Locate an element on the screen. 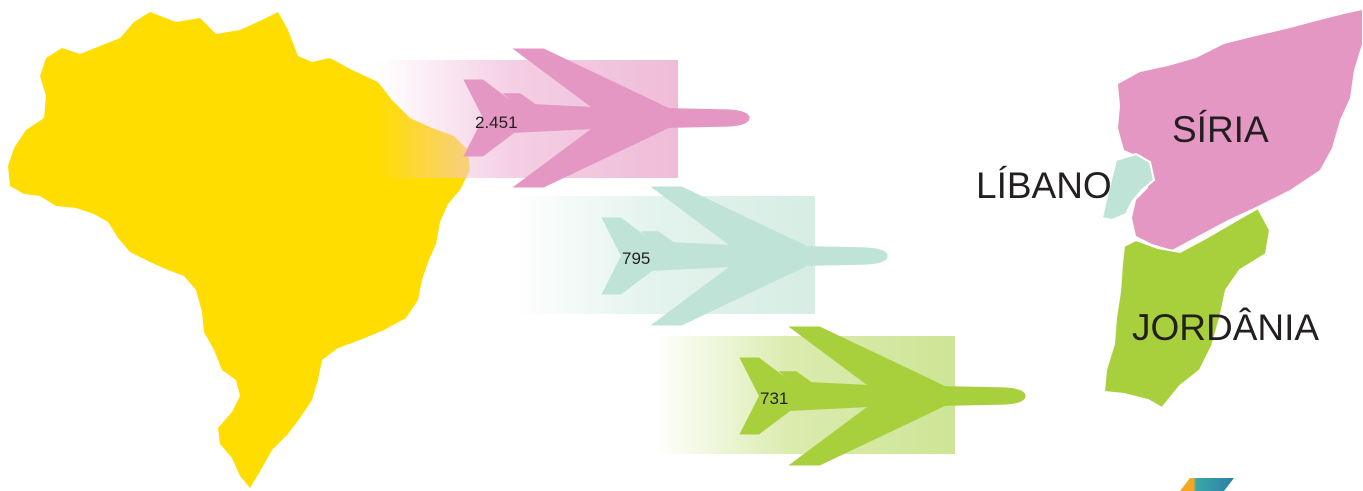  jordan-region is located at coordinates (1187, 308).